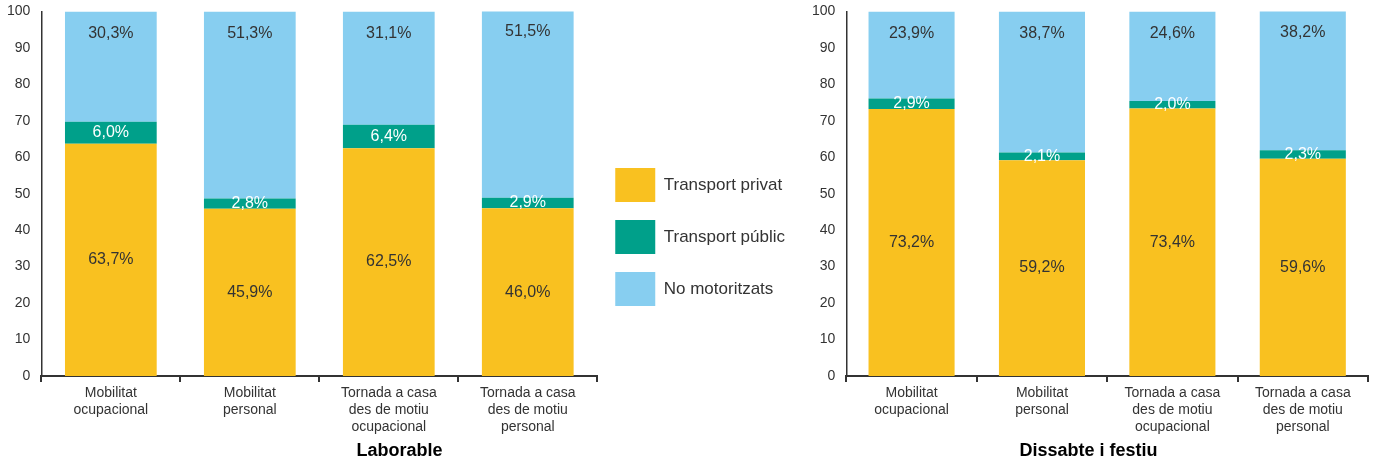 The height and width of the screenshot is (464, 1398). I want to click on data-label: 46,0%, so click(528, 291).